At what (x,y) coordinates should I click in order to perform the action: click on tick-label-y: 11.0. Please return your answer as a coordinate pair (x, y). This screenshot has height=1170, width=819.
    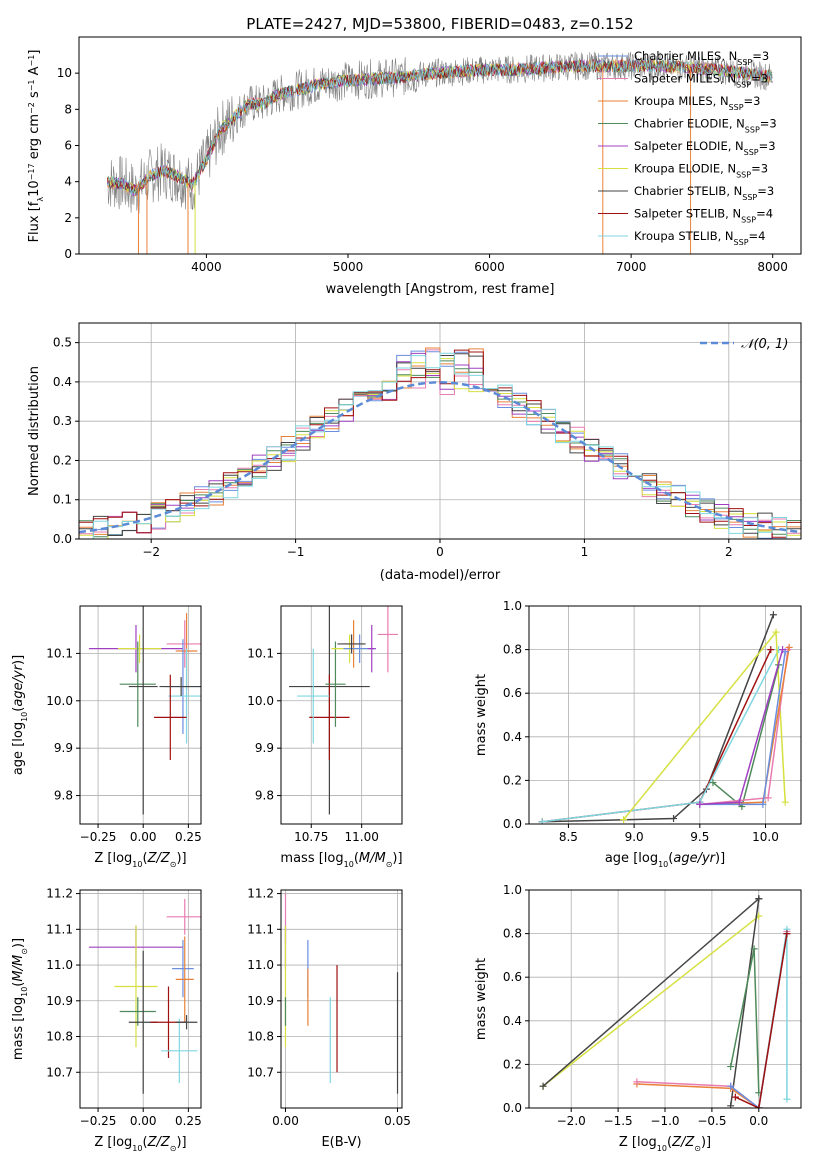
    Looking at the image, I should click on (260, 965).